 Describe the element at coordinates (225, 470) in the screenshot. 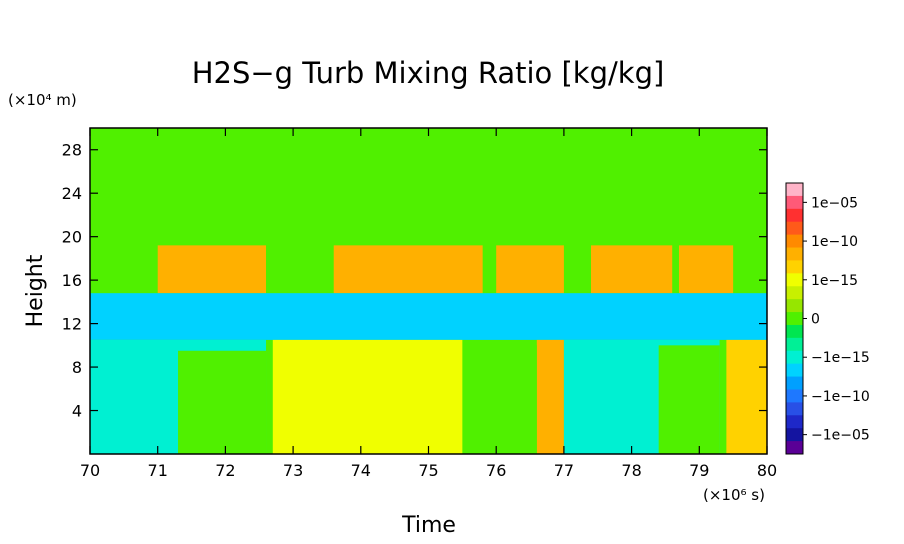

I see `x-tick-label: 72` at that location.